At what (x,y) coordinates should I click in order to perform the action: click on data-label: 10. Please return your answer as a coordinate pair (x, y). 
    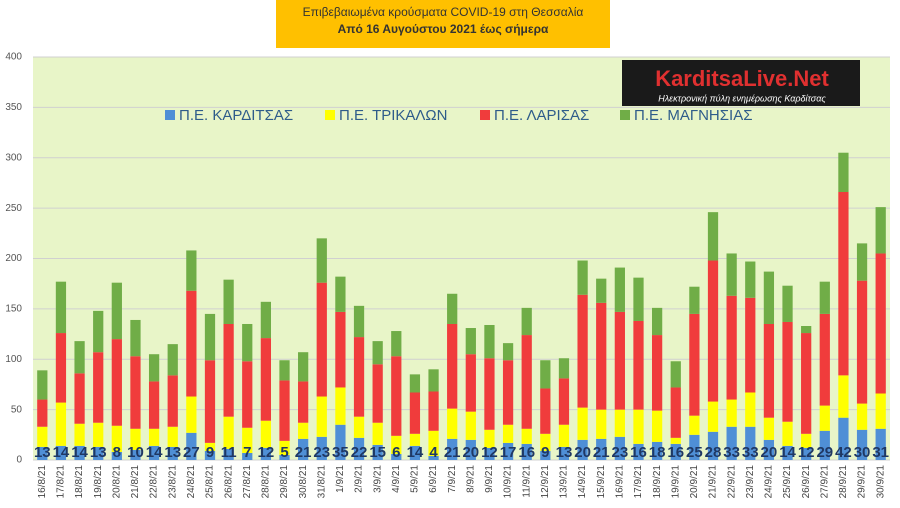
    Looking at the image, I should click on (135, 452).